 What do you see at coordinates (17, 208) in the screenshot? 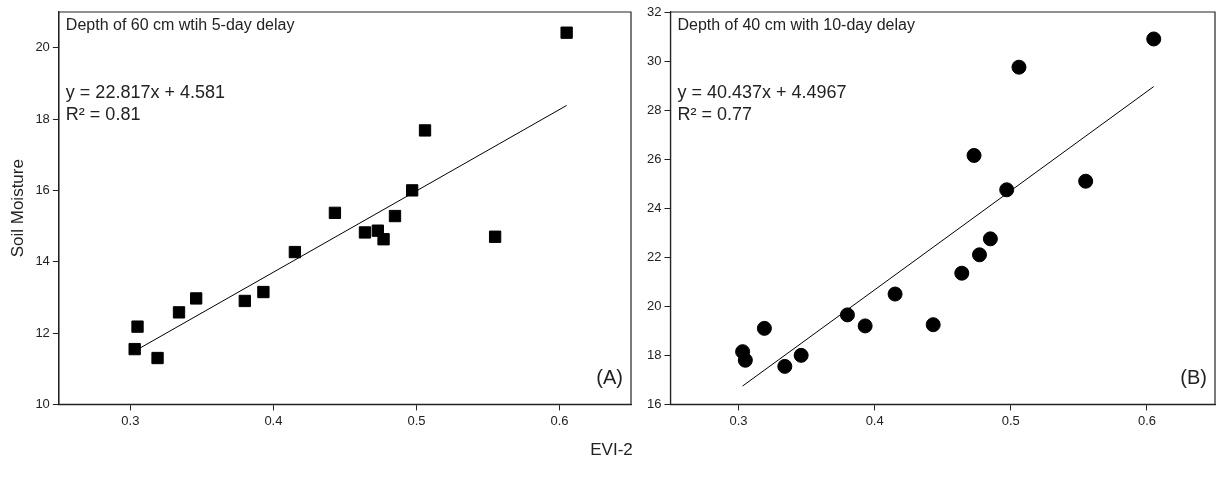
I see `y-axis-title: Soil Moisture` at bounding box center [17, 208].